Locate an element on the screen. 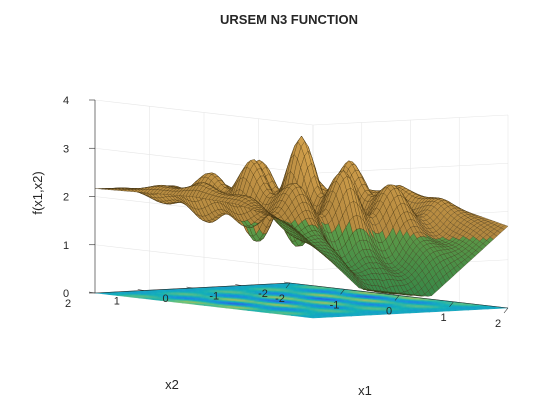  chart-title: URSEM N3 FUNCTION is located at coordinates (289, 19).